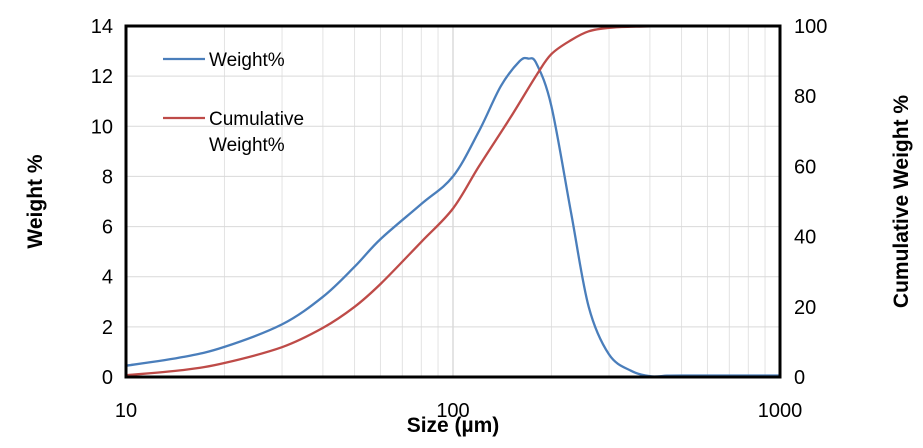 Image resolution: width=923 pixels, height=448 pixels. I want to click on y2-tick-label: 40, so click(805, 238).